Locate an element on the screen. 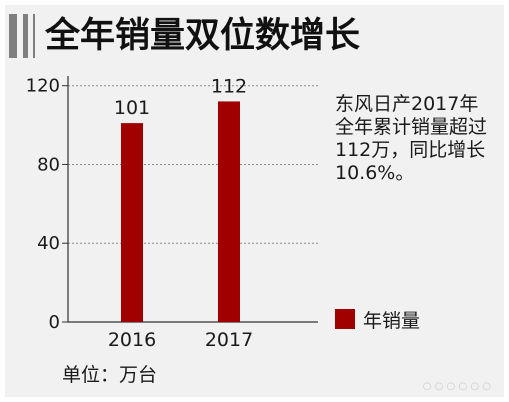 The image size is (509, 402). y-tick-label: 120 is located at coordinates (43, 86).